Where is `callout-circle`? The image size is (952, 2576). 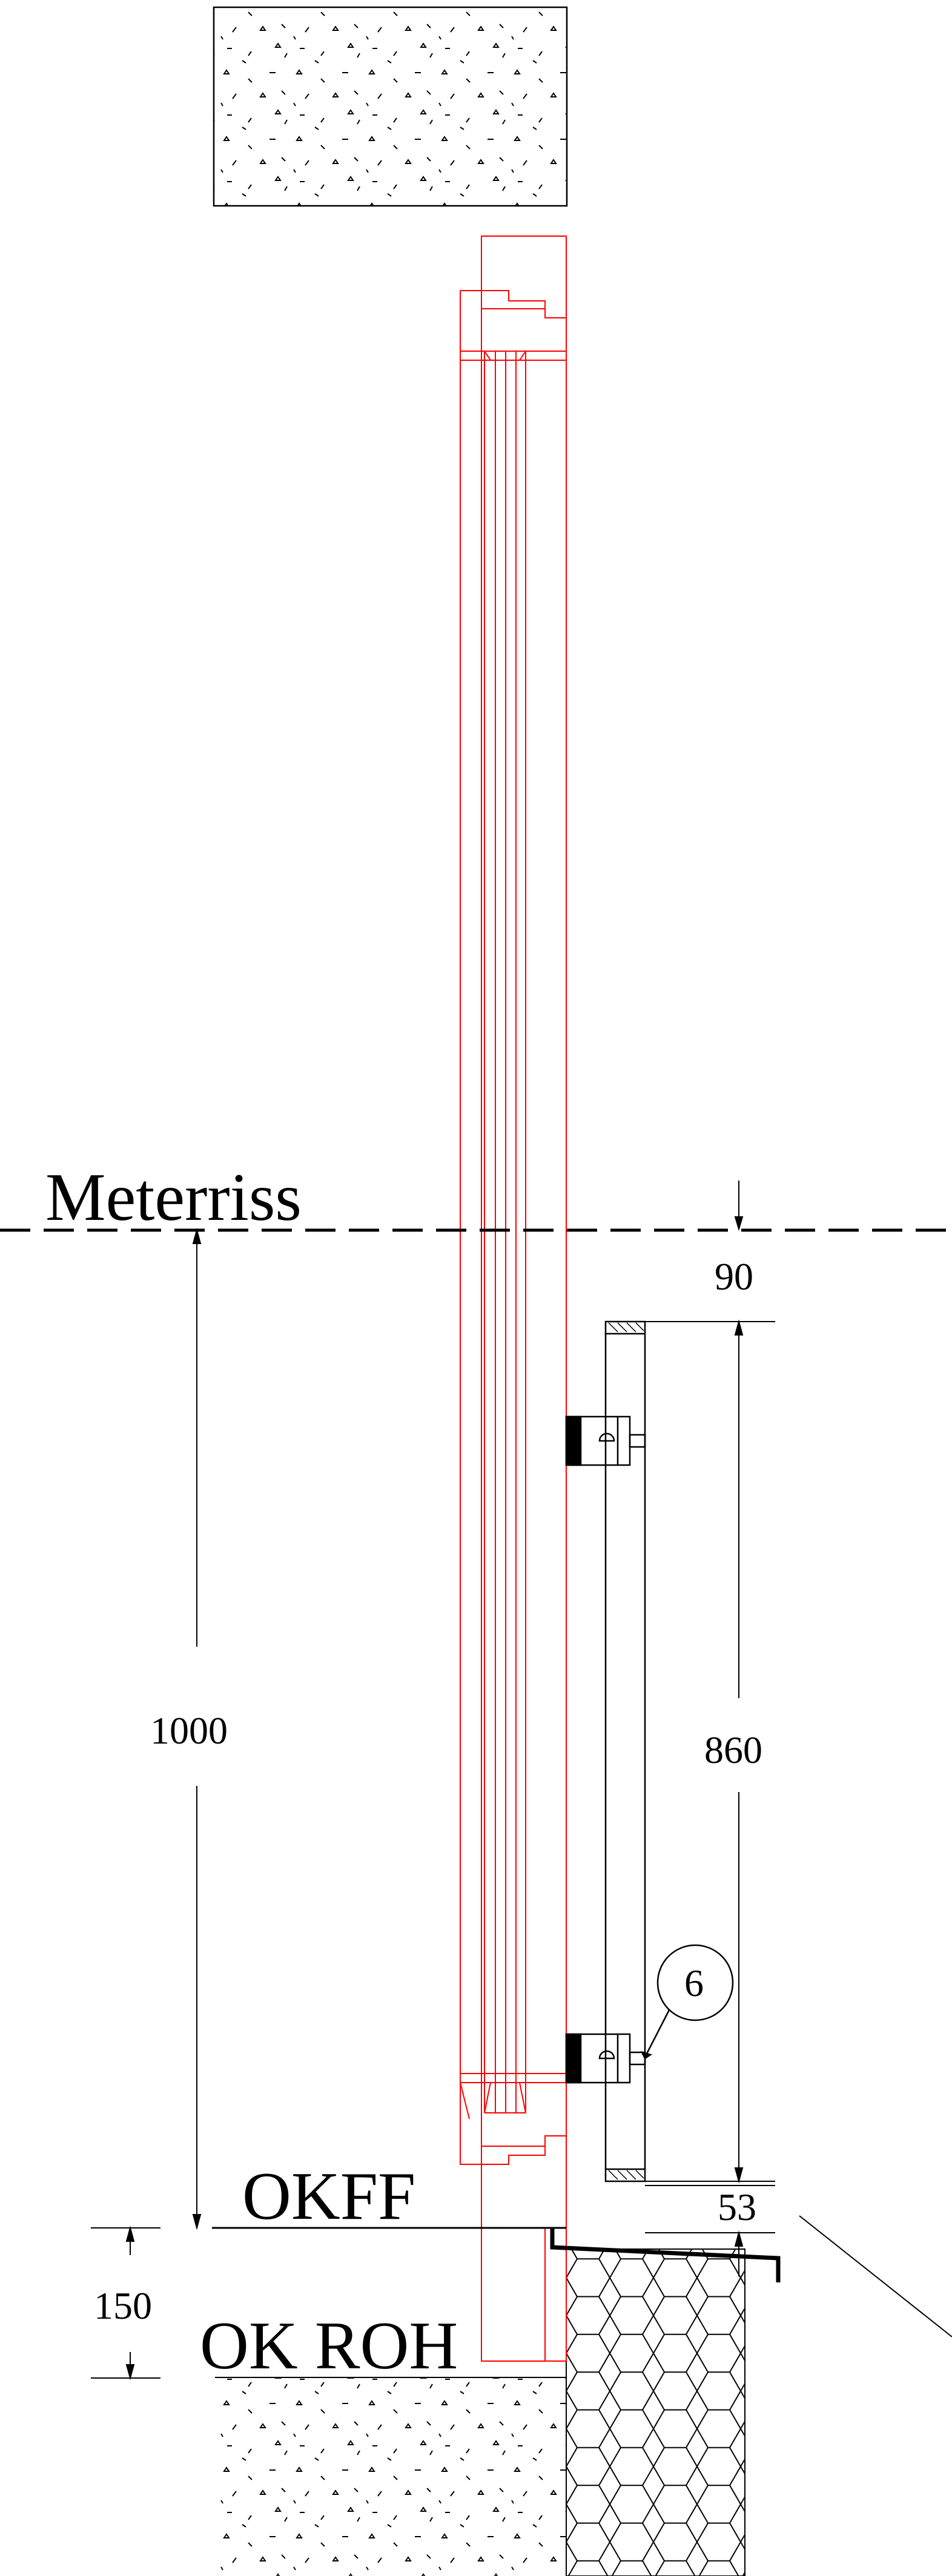 callout-circle is located at coordinates (695, 1982).